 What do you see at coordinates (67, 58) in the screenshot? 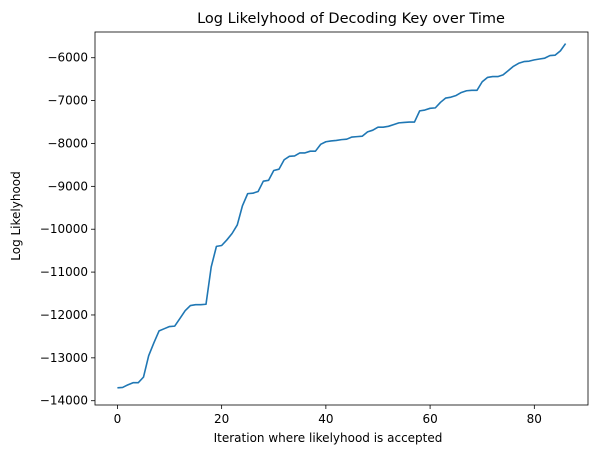
I see `y-tick-label: −6000` at bounding box center [67, 58].